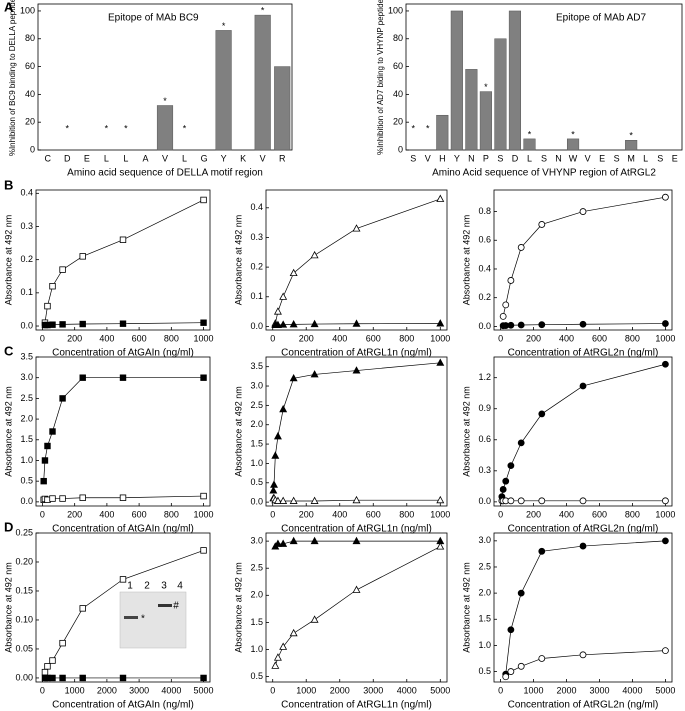  Describe the element at coordinates (224, 158) in the screenshot. I see `x-tick-label: Y` at that location.